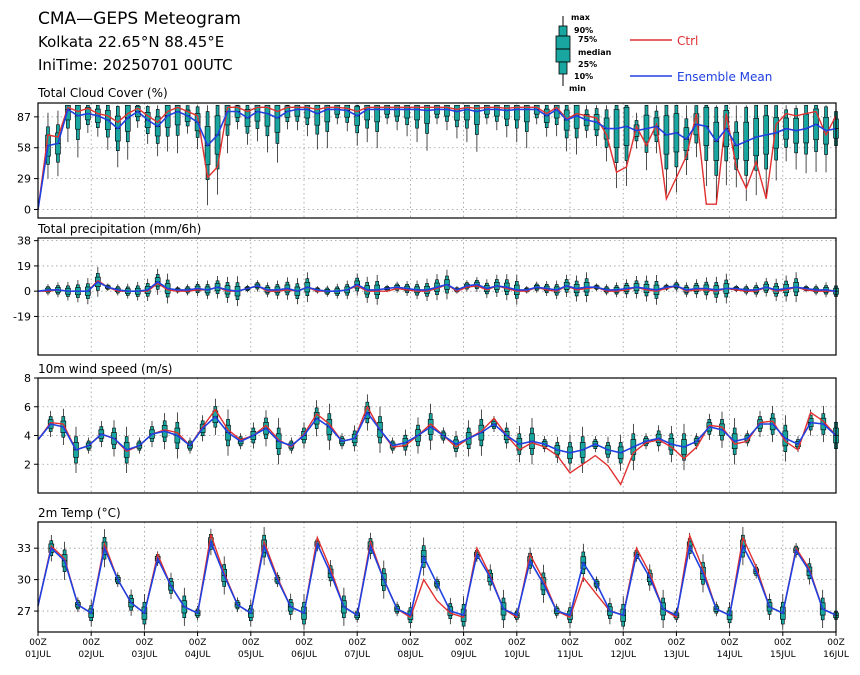 This screenshot has height=675, width=860. Describe the element at coordinates (687, 41) in the screenshot. I see `legend-ctrl-label: Ctrl` at that location.